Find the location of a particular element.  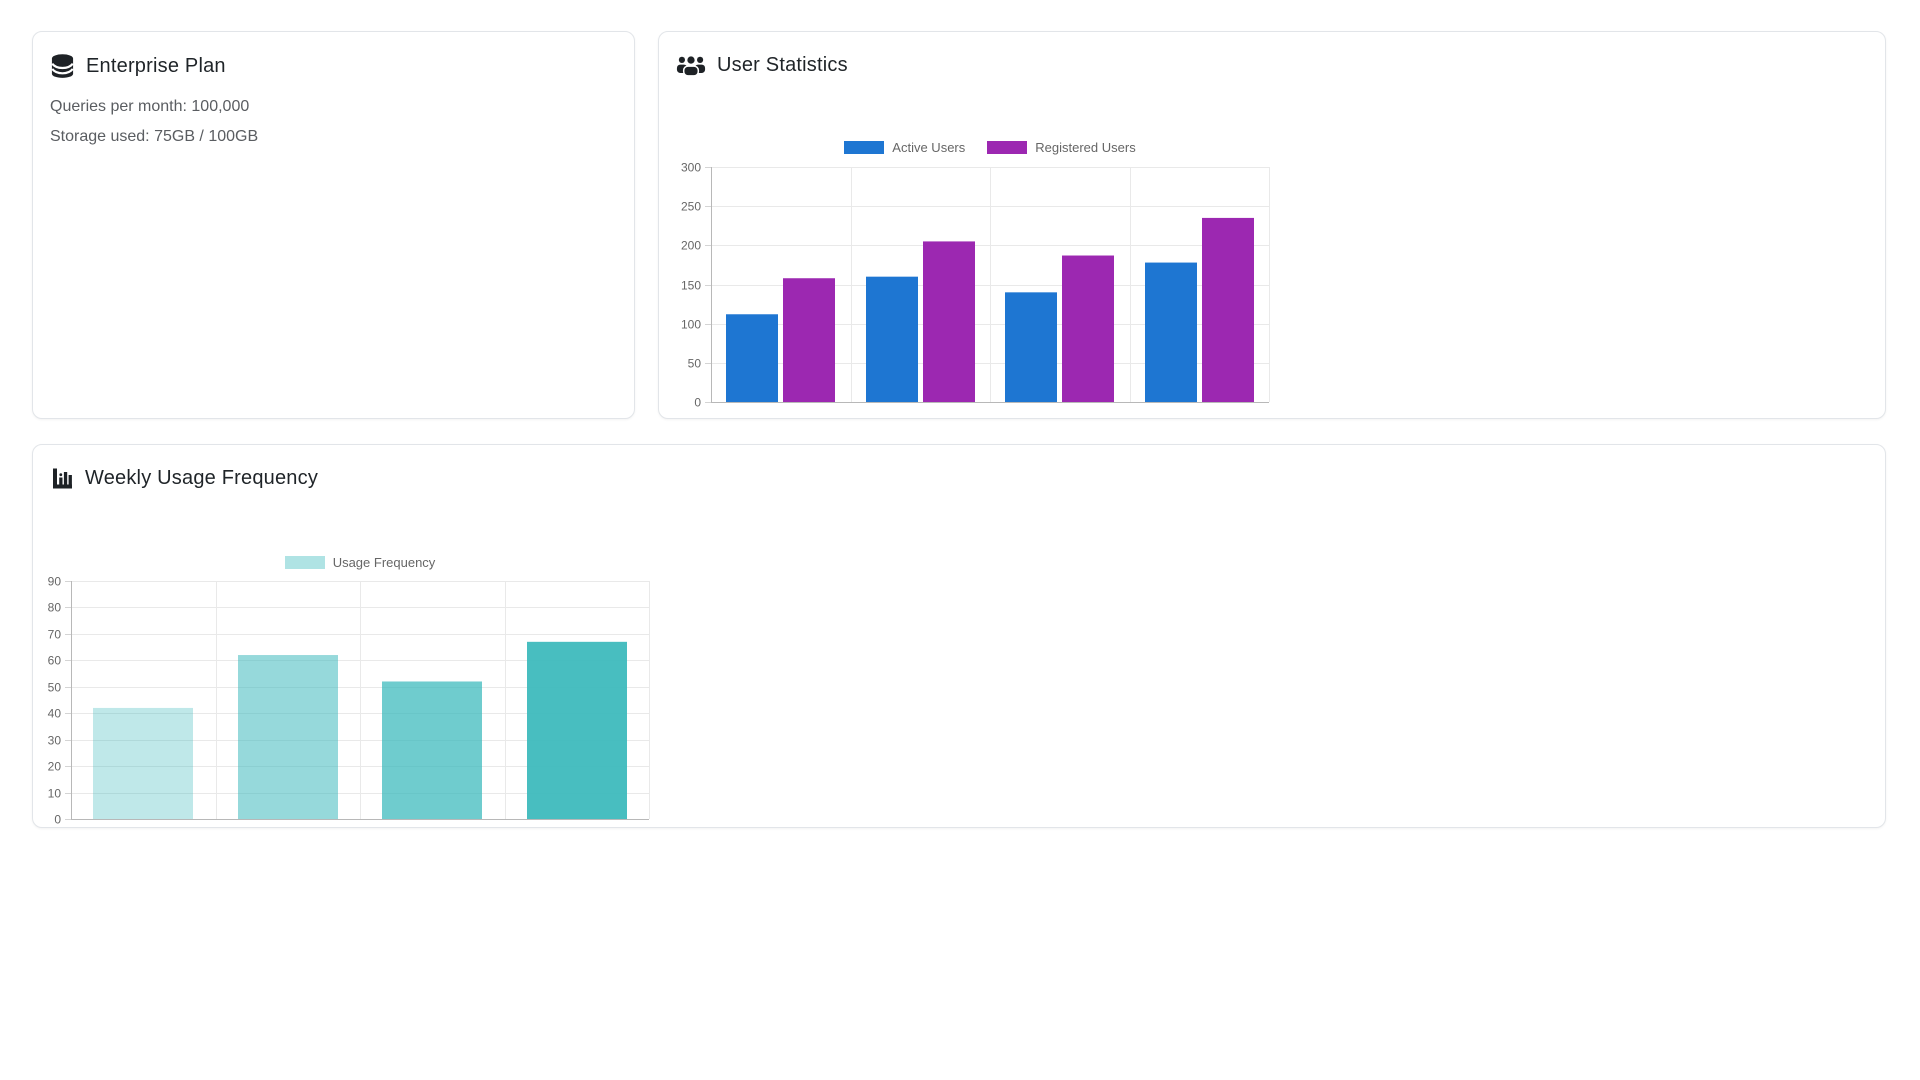

legend-item: Registered Users is located at coordinates (1061, 147).